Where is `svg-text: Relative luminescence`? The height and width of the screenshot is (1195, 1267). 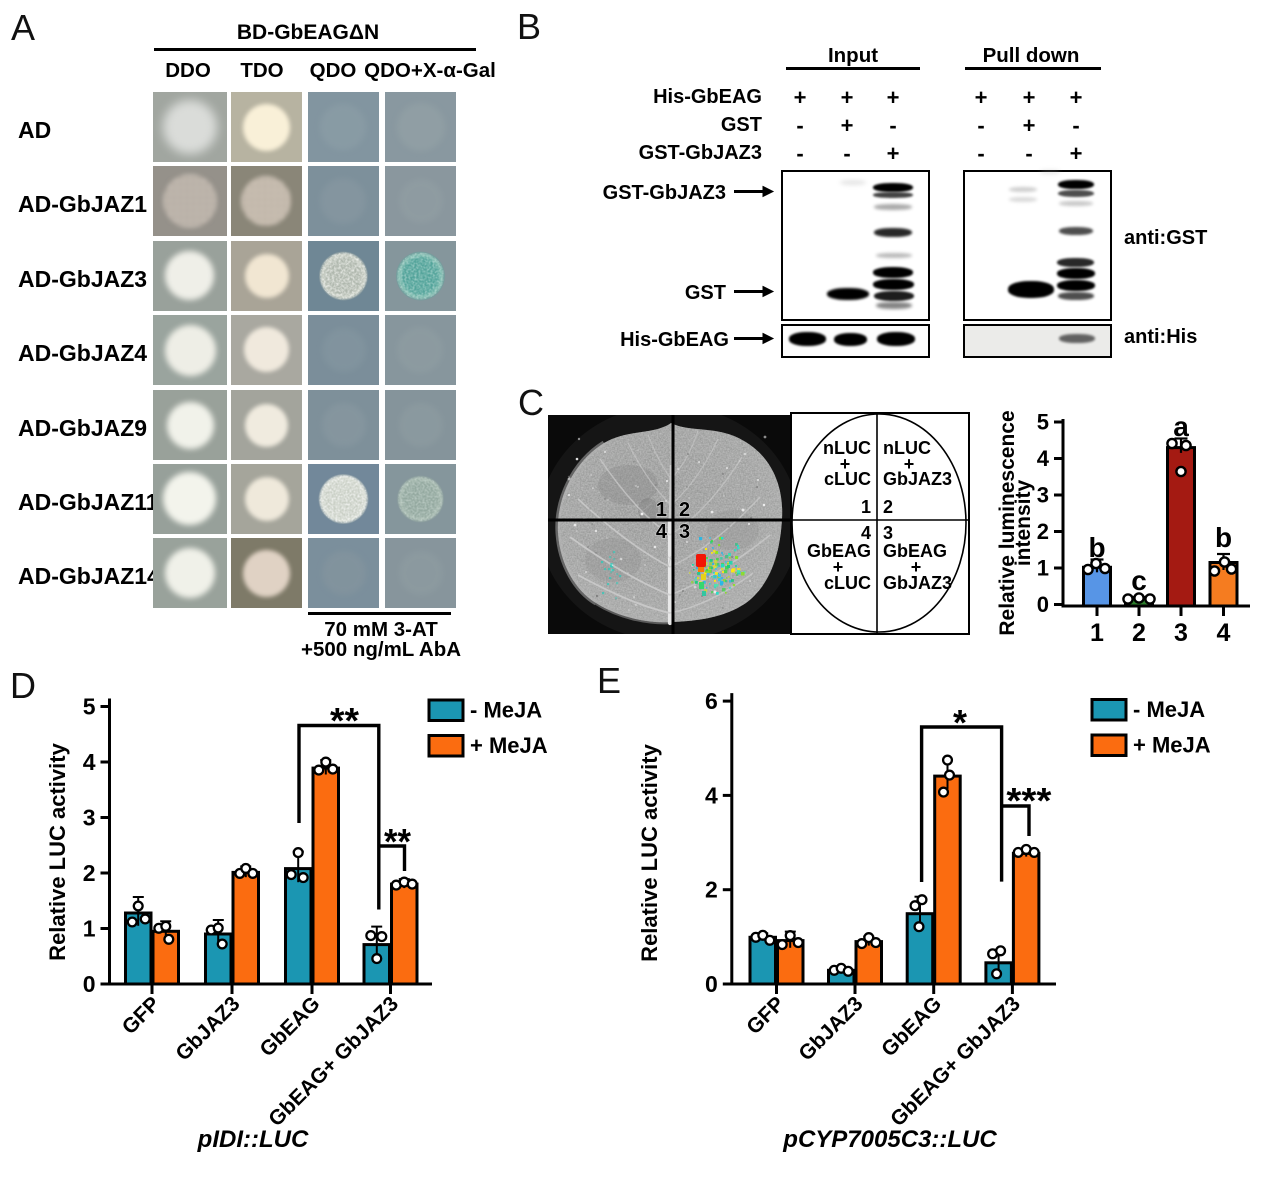 svg-text: Relative luminescence is located at coordinates (1007, 522).